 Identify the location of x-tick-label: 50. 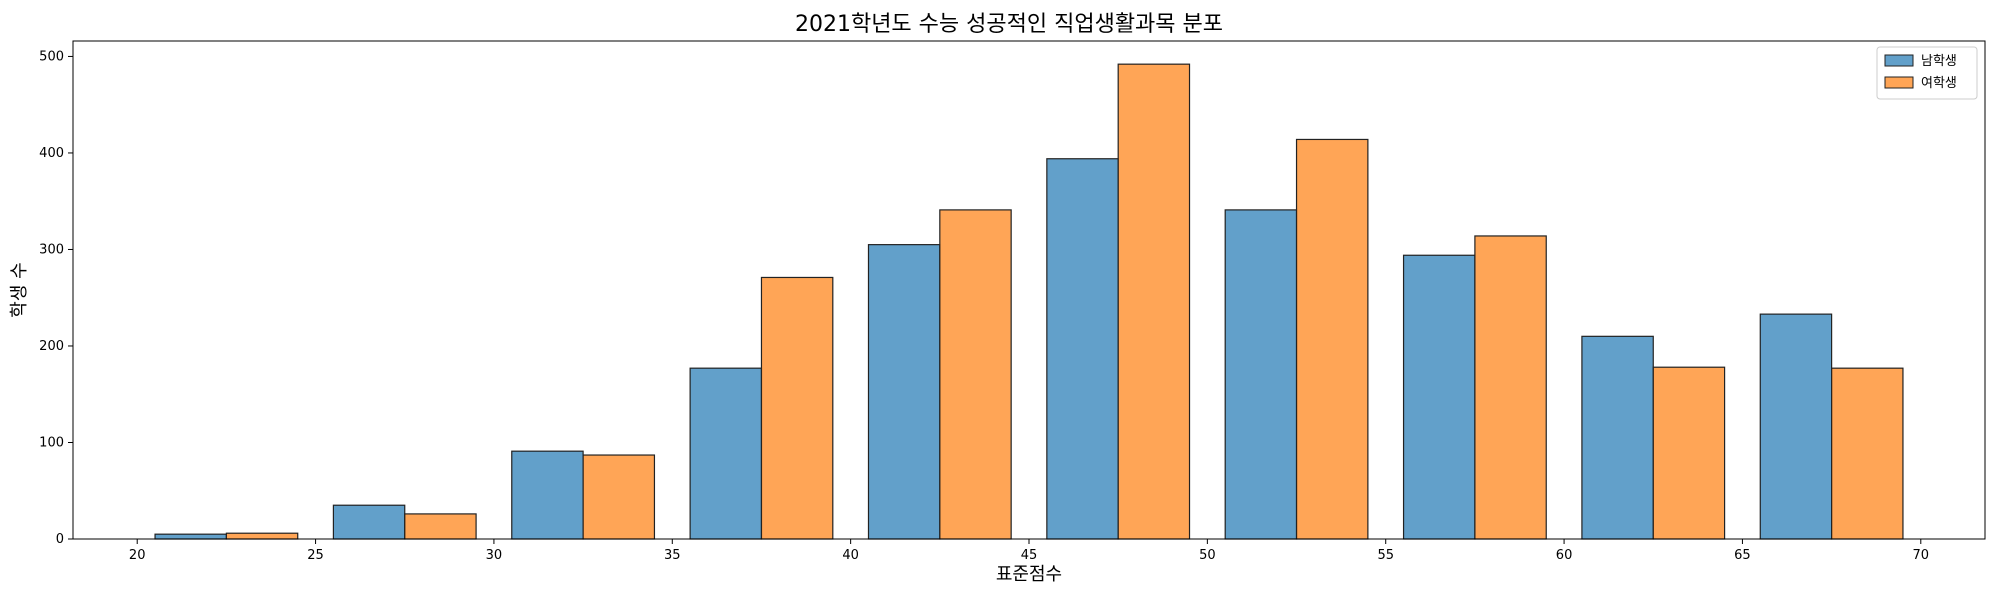
(1207, 555).